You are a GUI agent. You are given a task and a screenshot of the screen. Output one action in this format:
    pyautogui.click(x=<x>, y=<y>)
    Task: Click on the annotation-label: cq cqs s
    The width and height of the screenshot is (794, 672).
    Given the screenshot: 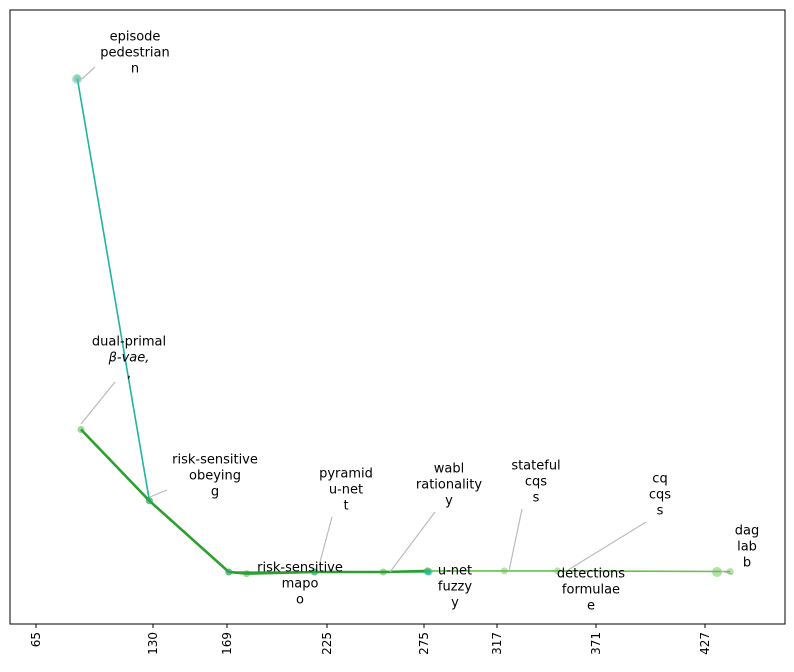 What is the action you would take?
    pyautogui.click(x=660, y=495)
    